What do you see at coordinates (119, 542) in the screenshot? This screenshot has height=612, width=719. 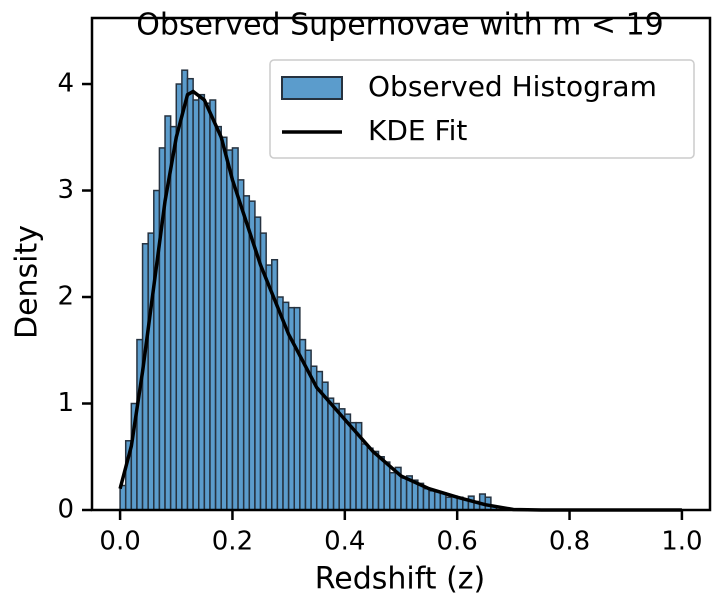 I see `x-tick-label: 0.0` at bounding box center [119, 542].